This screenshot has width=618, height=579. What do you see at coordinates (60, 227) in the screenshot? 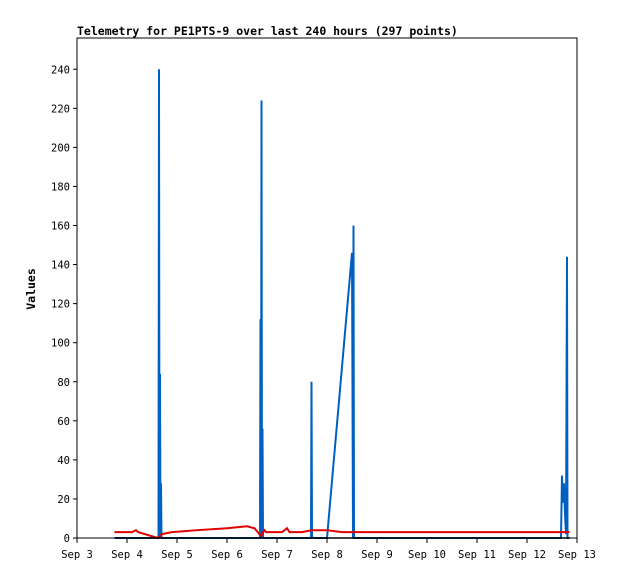
I see `y-tick-label: 160` at bounding box center [60, 227].